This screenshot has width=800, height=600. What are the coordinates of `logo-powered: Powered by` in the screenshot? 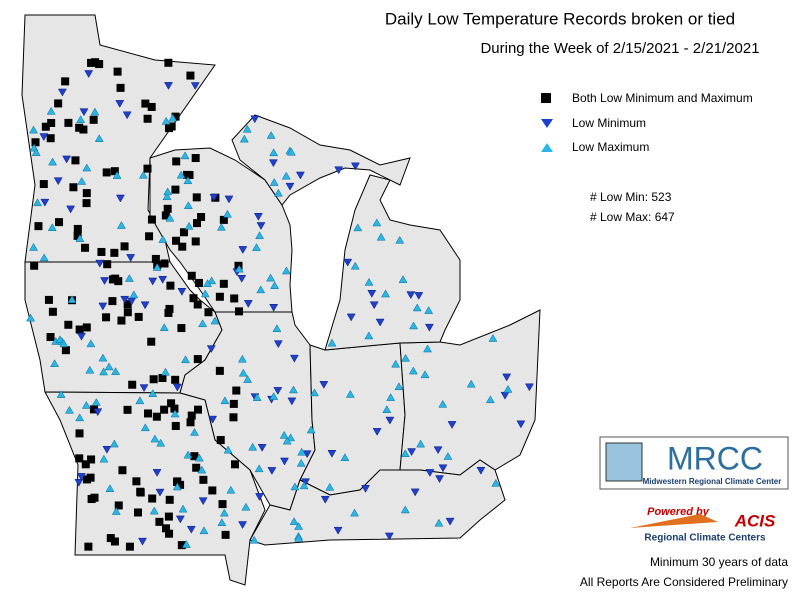 It's located at (678, 512).